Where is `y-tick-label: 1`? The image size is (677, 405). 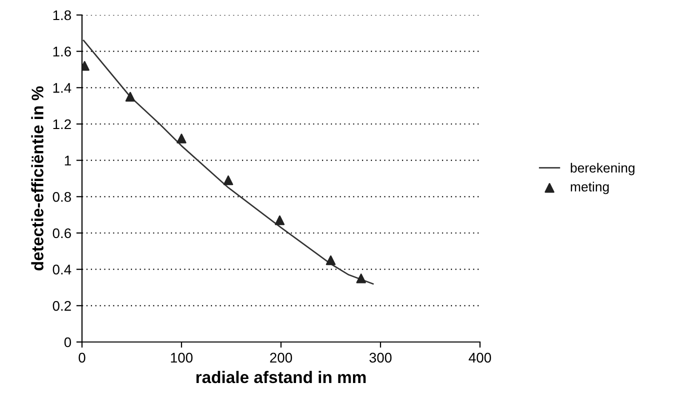
y-tick-label: 1 is located at coordinates (67, 161).